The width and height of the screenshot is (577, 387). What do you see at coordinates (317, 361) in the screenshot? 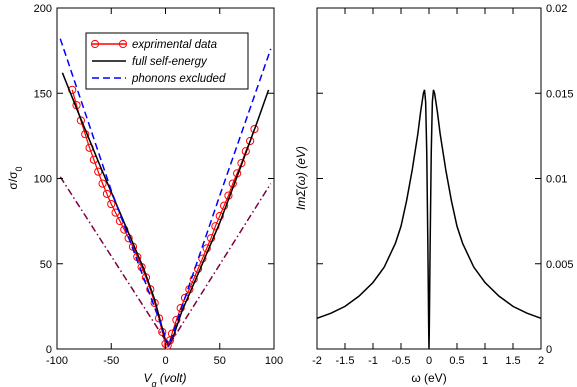
I see `right-x-tick-label: -2` at bounding box center [317, 361].